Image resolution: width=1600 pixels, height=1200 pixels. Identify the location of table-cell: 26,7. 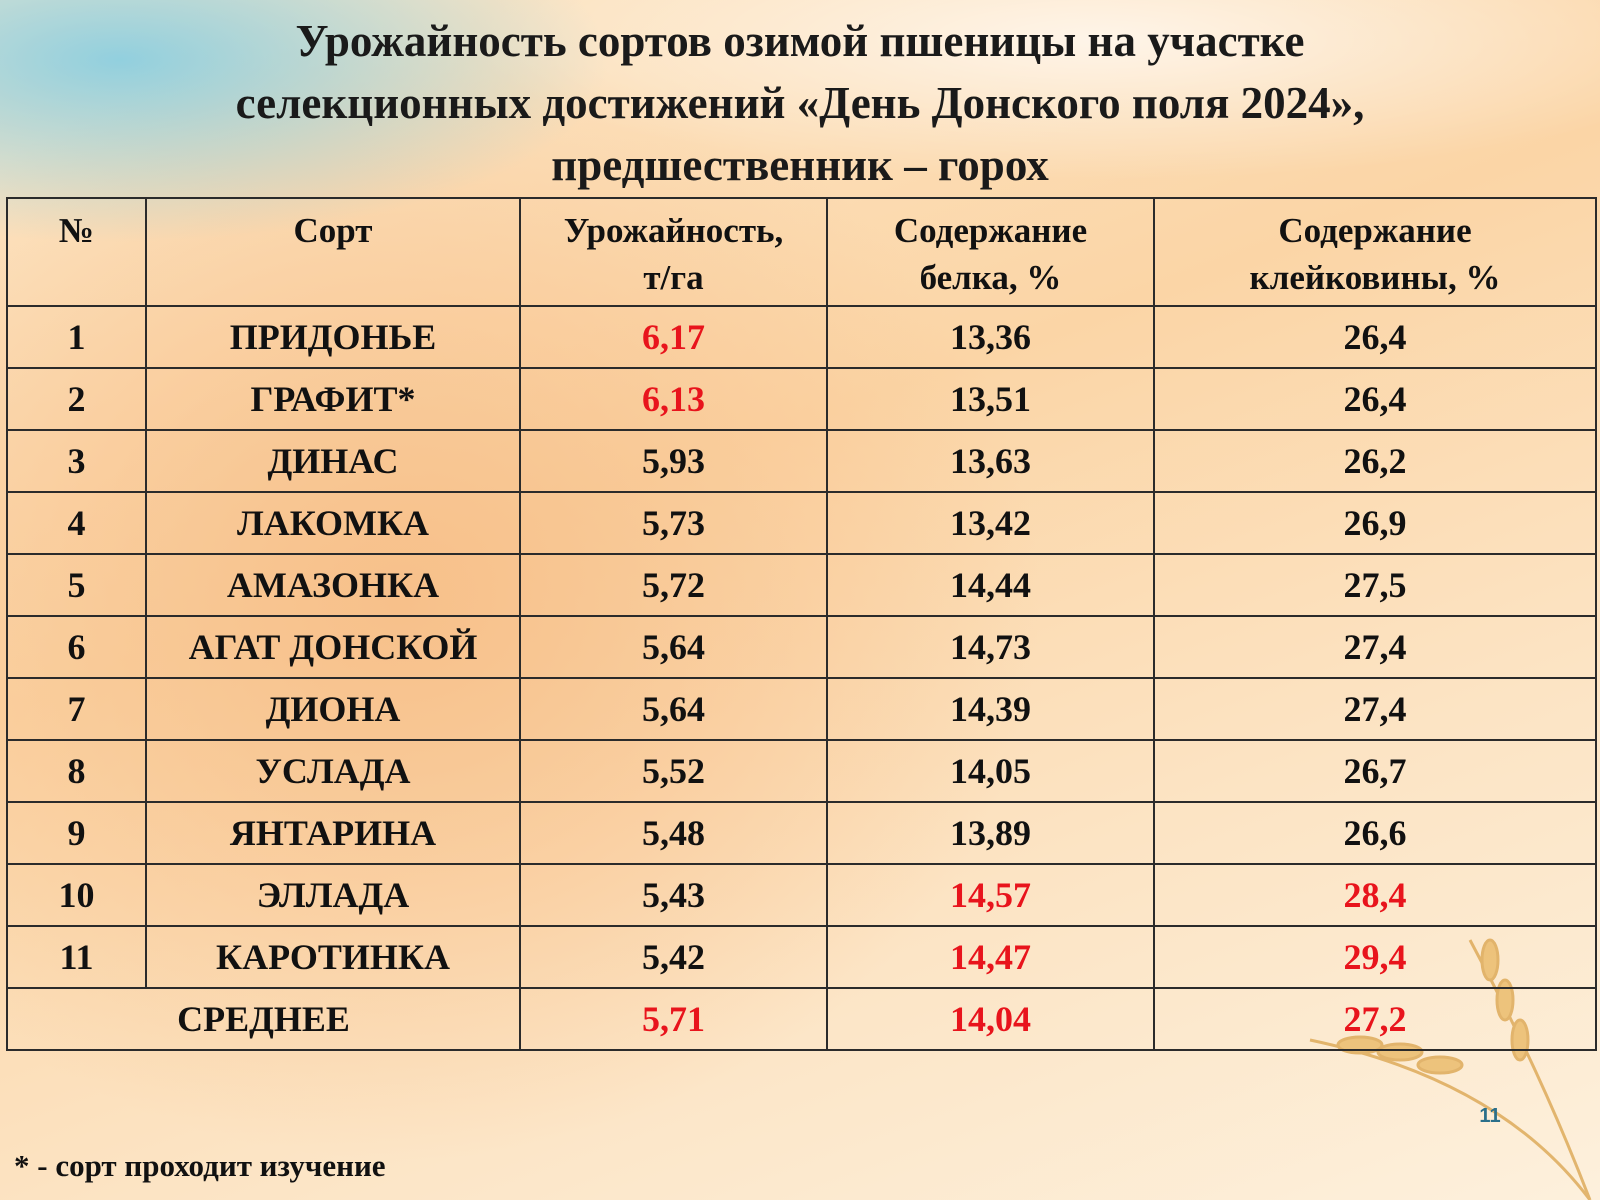
(1375, 771).